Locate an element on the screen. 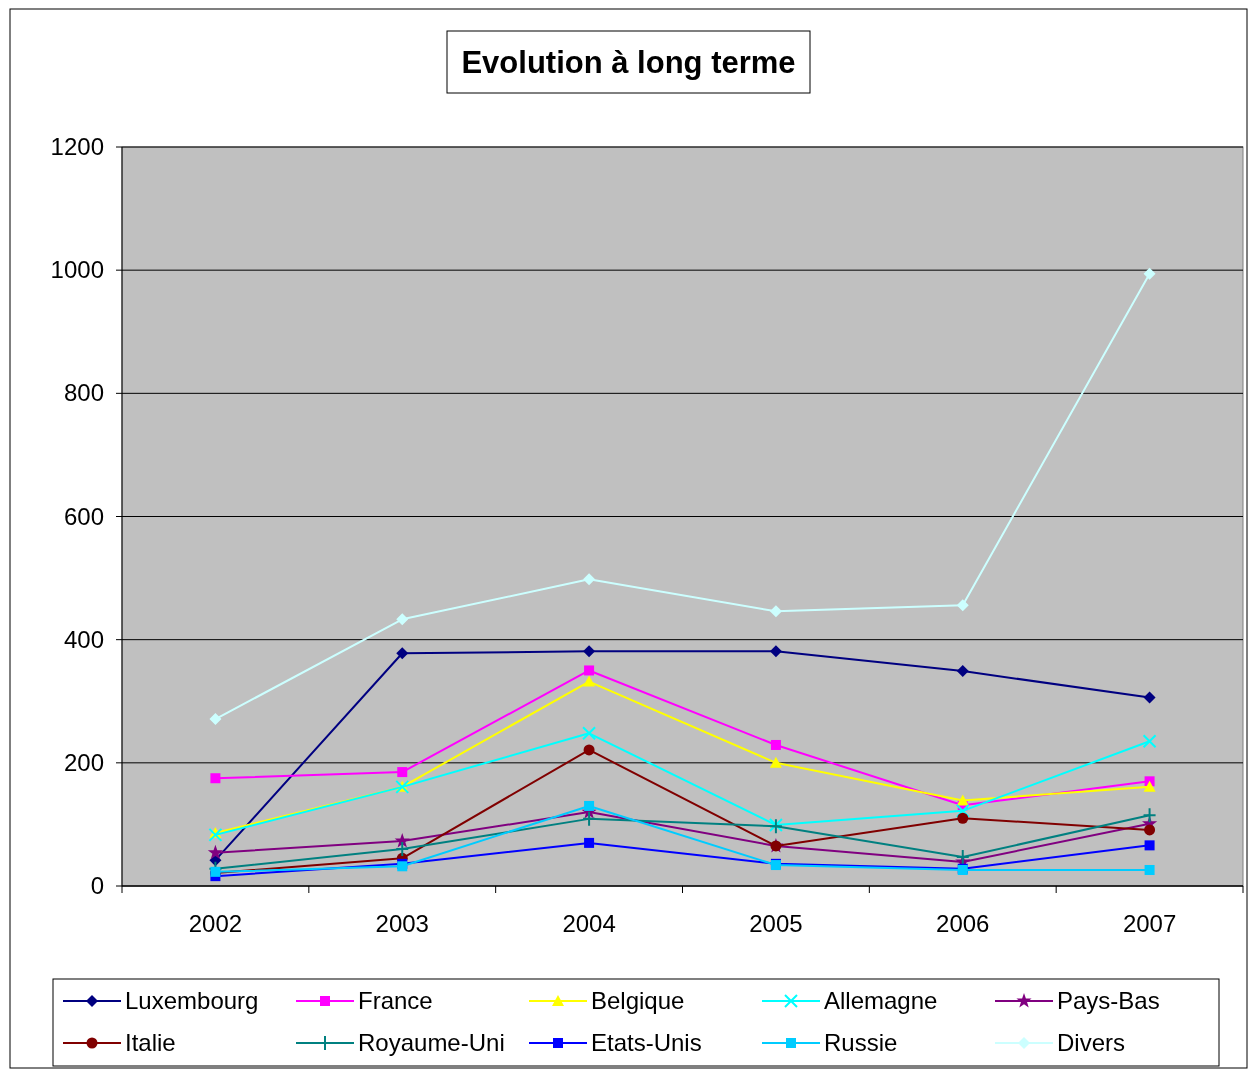 This screenshot has height=1070, width=1250. legend-label: Divers is located at coordinates (1091, 1042).